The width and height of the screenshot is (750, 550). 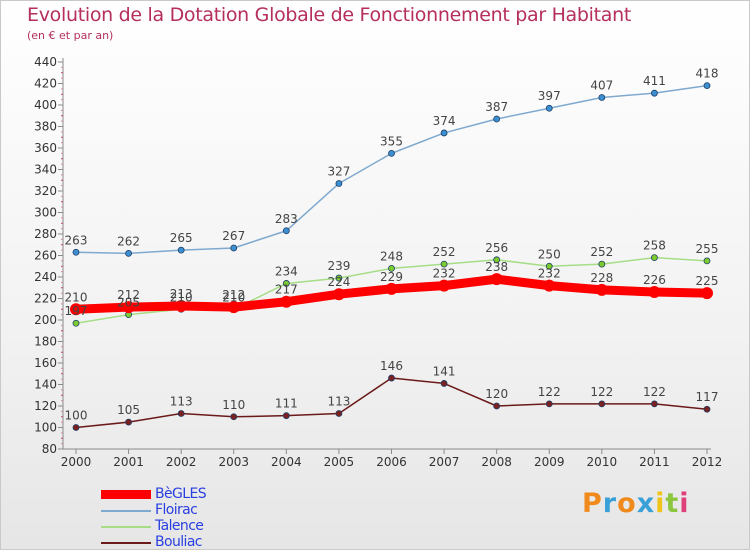 I want to click on data-label-bouliac: 111, so click(x=286, y=404).